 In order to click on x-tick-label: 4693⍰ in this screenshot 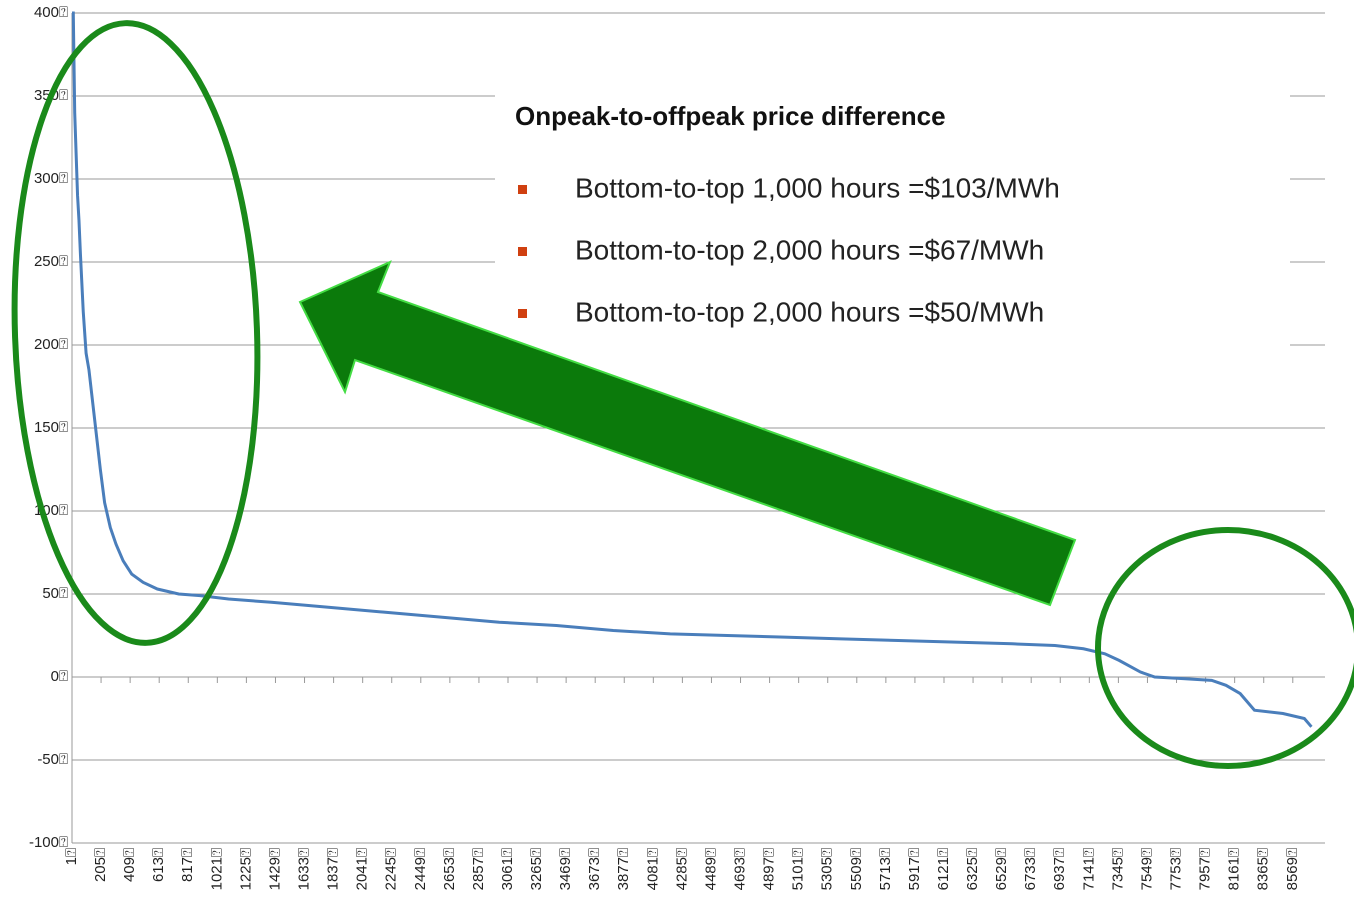, I will do `click(739, 869)`.